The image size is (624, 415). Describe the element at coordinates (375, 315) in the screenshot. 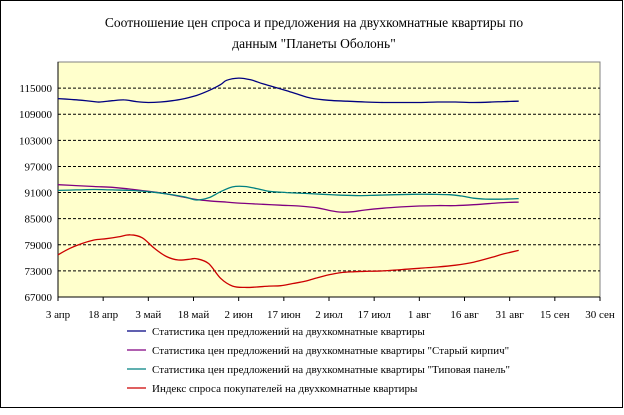

I see `x-tick-label: 17 июл` at that location.